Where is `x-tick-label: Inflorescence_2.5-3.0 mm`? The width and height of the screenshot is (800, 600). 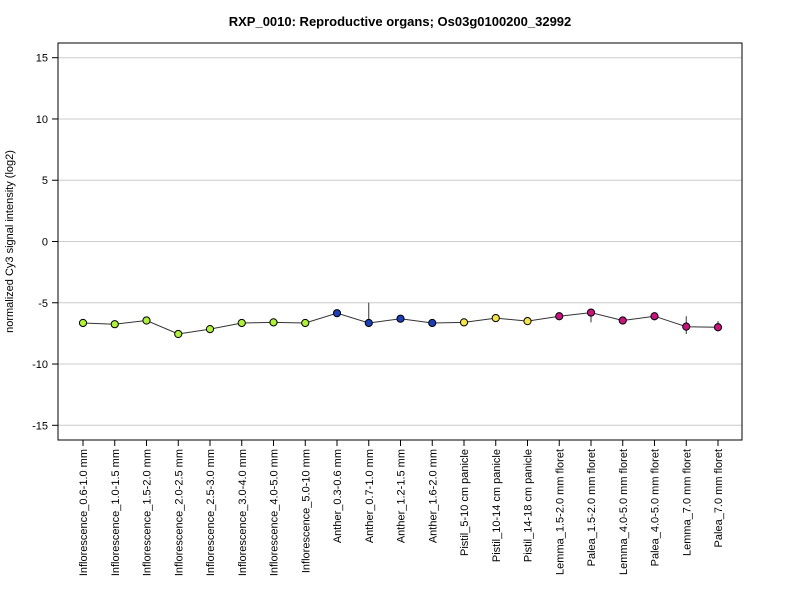 x-tick-label: Inflorescence_2.5-3.0 mm is located at coordinates (211, 512).